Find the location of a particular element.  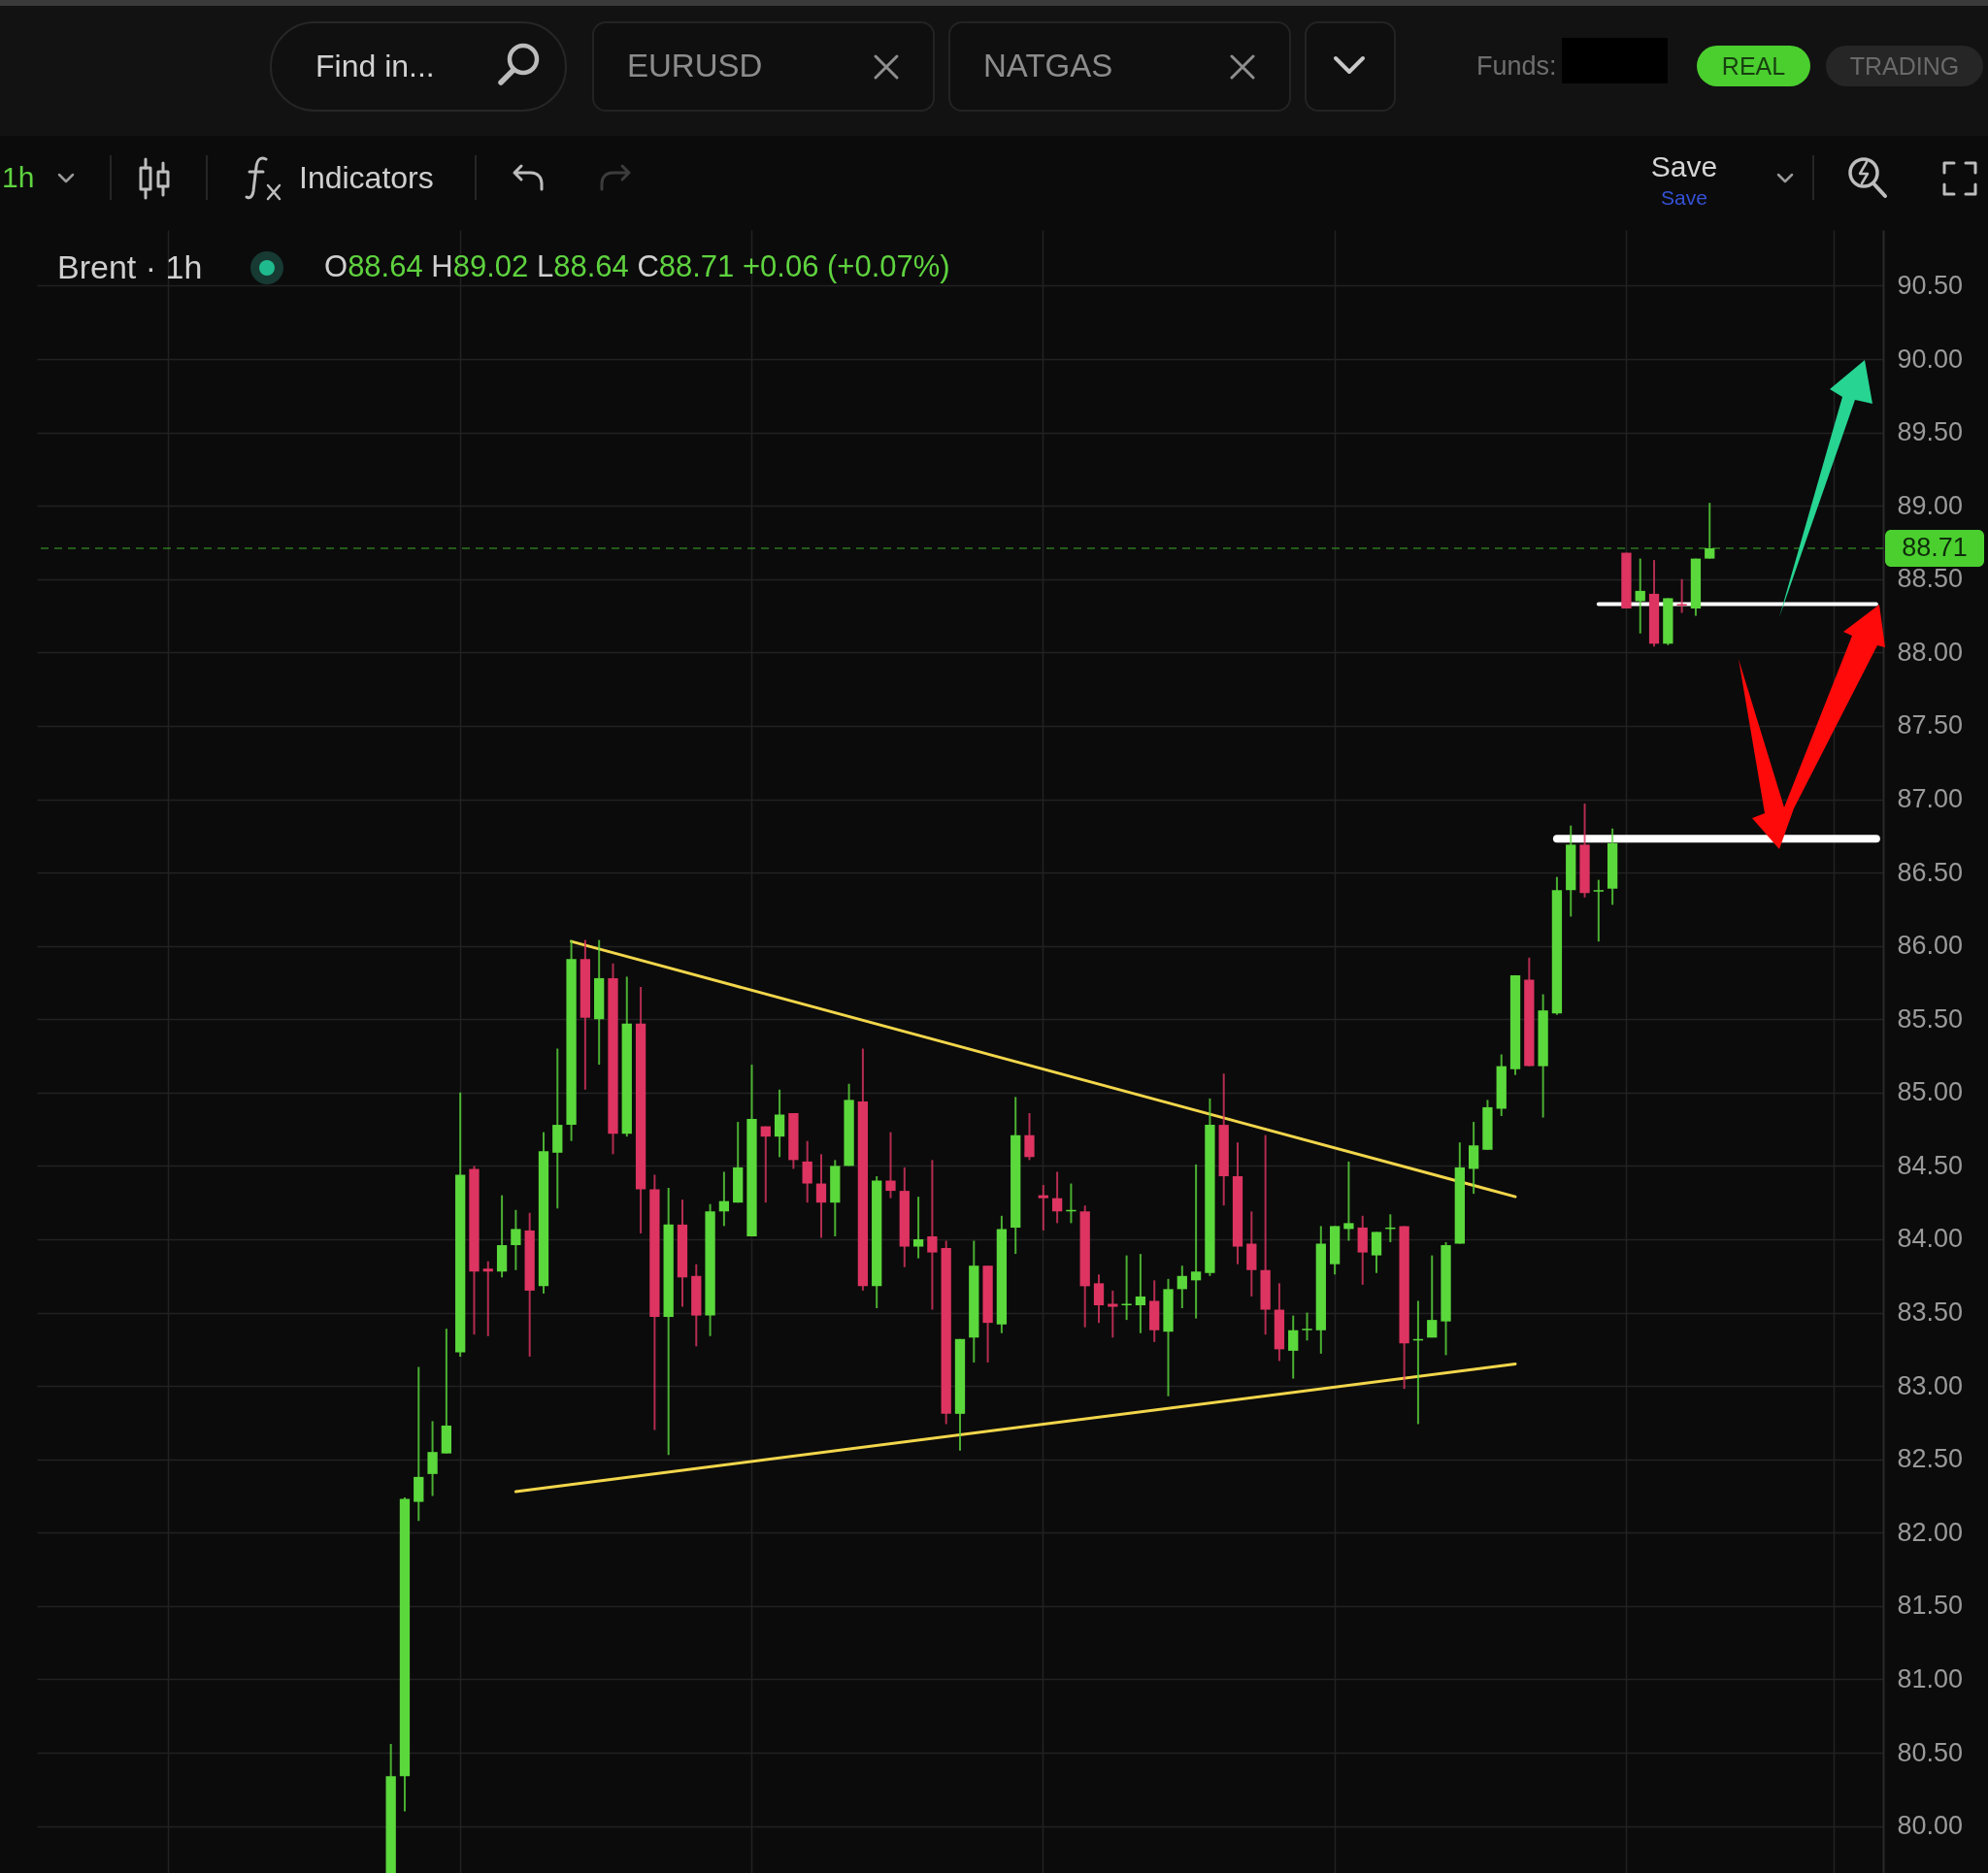

text: REAL is located at coordinates (1754, 66).